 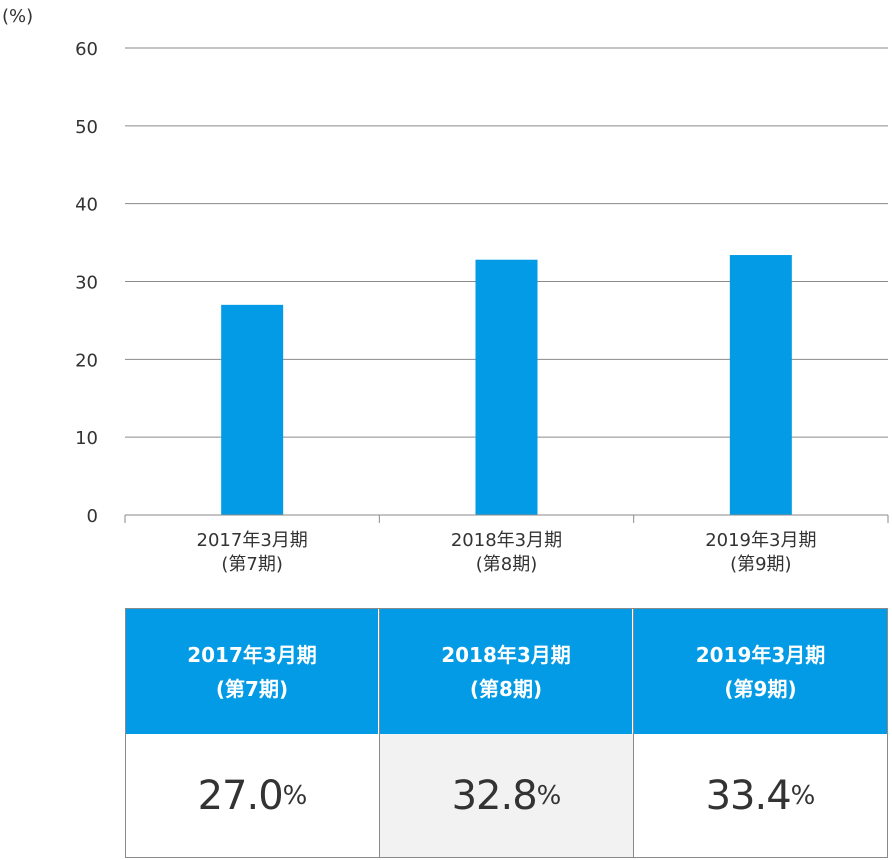 I want to click on table-column-2019: 2019年3月期 (第9期) 33.4%, so click(x=760, y=733).